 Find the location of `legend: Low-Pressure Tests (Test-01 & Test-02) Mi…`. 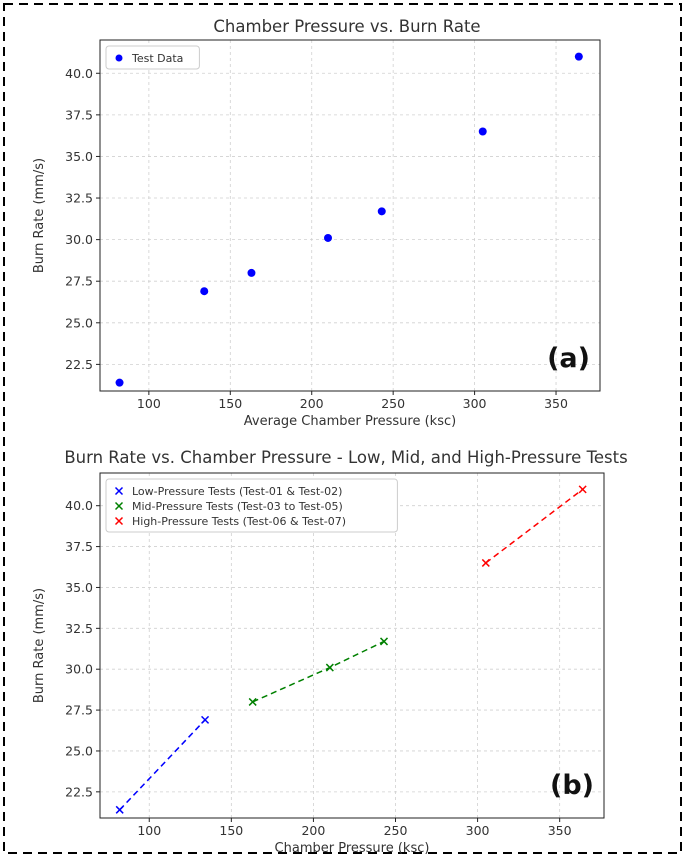

legend: Low-Pressure Tests (Test-01 & Test-02) Mi… is located at coordinates (251, 505).